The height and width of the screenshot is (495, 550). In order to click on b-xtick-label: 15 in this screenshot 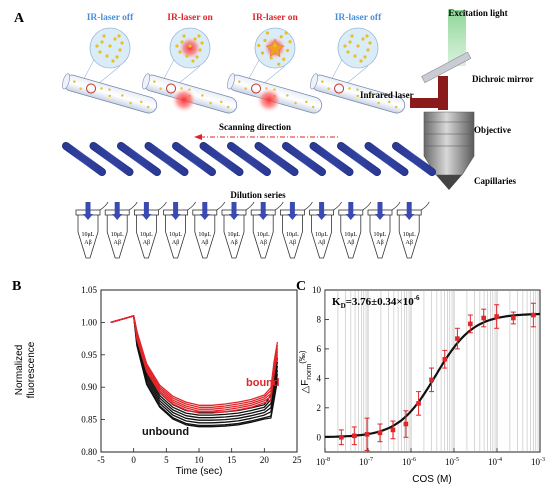, I will do `click(232, 460)`.